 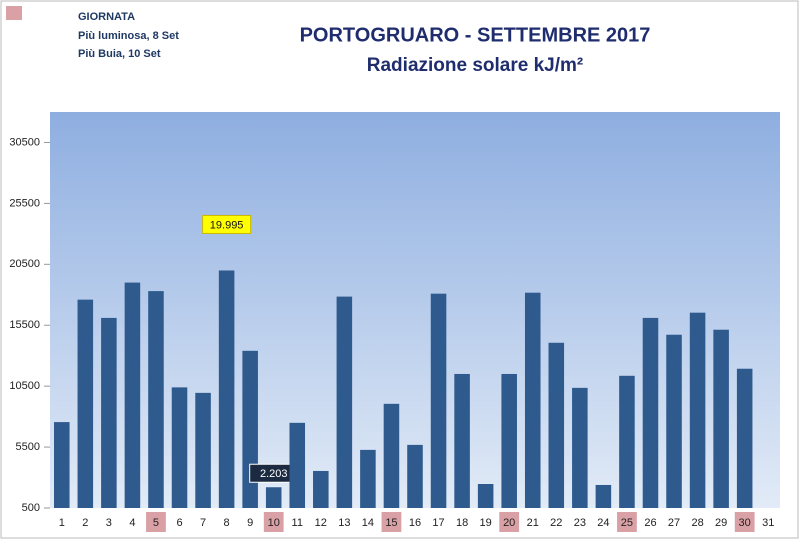 I want to click on x-tick-label: 20, so click(x=509, y=523).